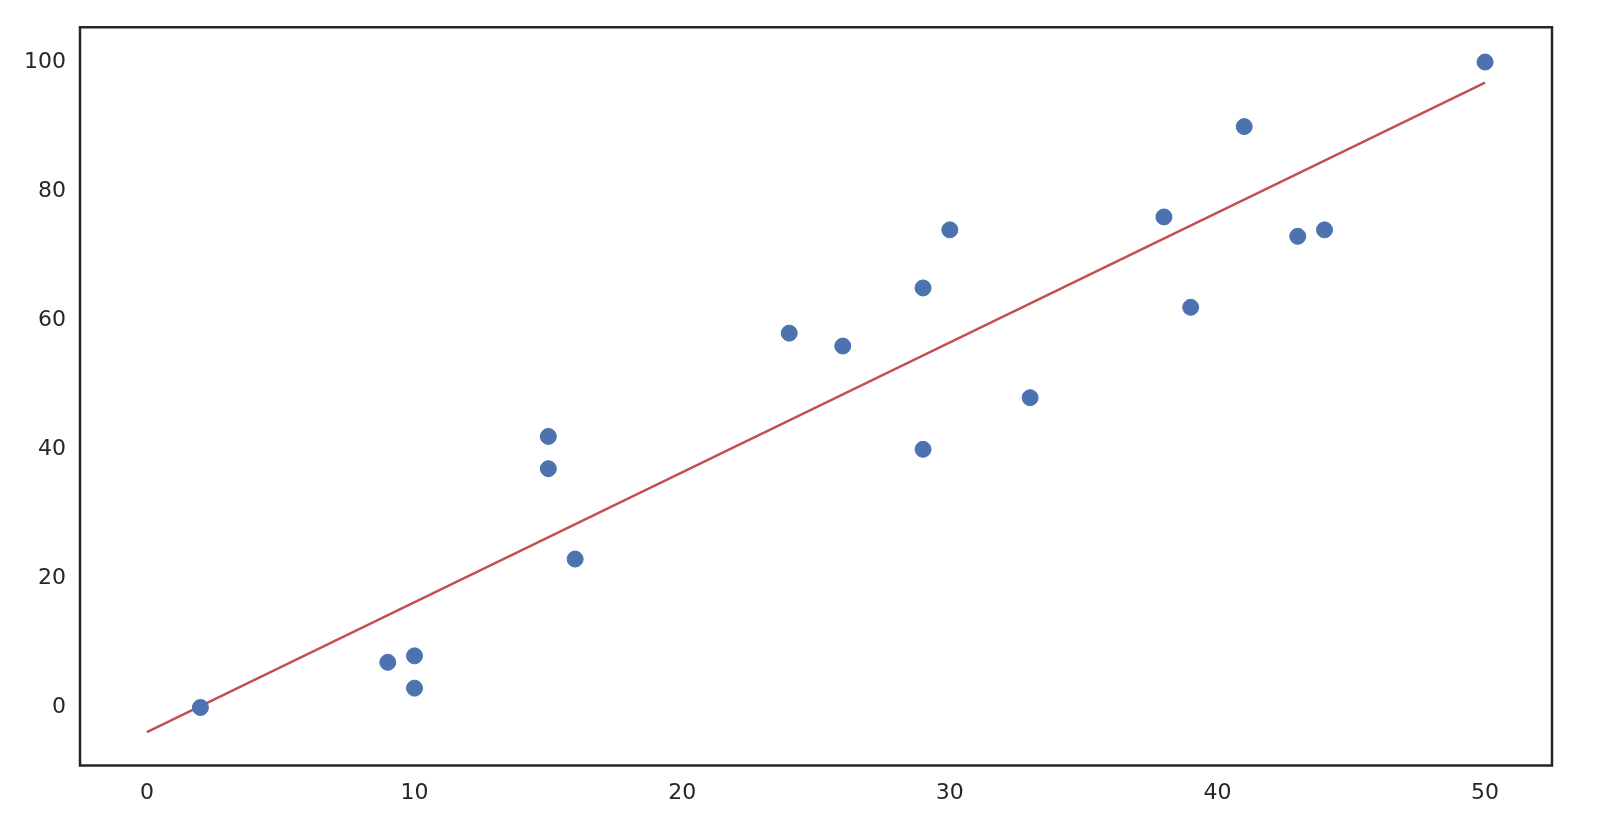  What do you see at coordinates (51, 318) in the screenshot?
I see `y-tick-label: 60` at bounding box center [51, 318].